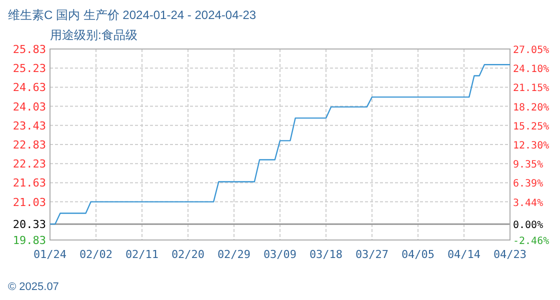  What do you see at coordinates (29, 240) in the screenshot?
I see `y-tick-label: 19.83` at bounding box center [29, 240].